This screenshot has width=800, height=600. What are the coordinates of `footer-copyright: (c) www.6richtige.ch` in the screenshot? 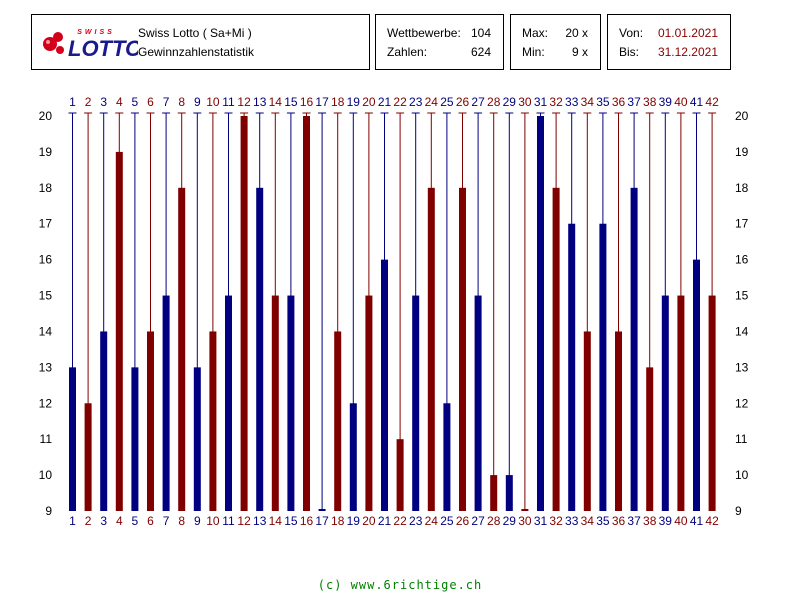 It's located at (400, 585).